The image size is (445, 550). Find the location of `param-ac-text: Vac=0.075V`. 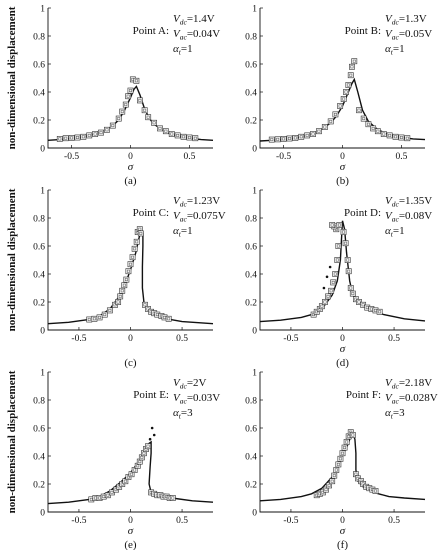

param-ac-text: Vac=0.075V is located at coordinates (199, 217).